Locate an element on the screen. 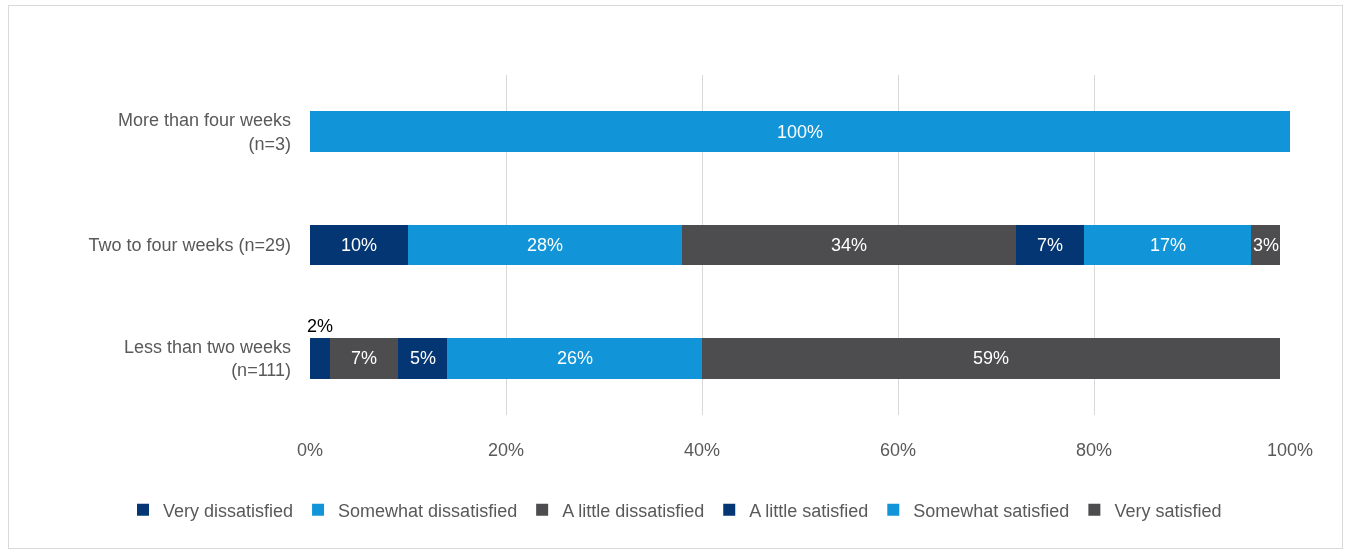  y-tick-label: More than four weeks (n=3) is located at coordinates (204, 132).